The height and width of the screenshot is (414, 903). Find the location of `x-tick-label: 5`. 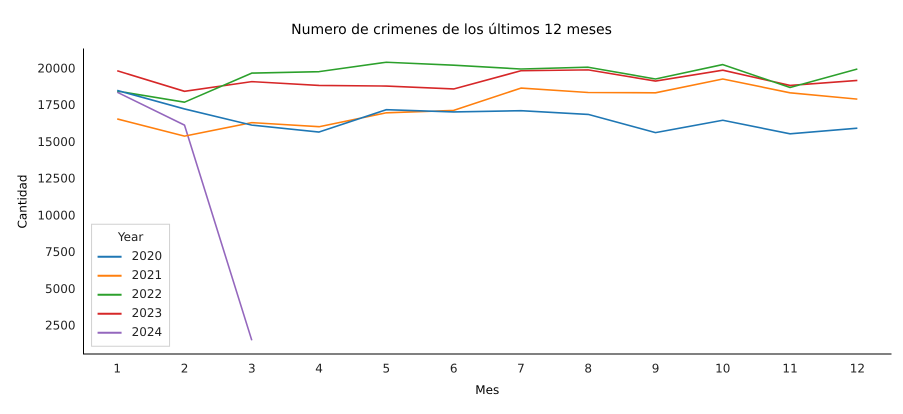

x-tick-label: 5 is located at coordinates (386, 369).